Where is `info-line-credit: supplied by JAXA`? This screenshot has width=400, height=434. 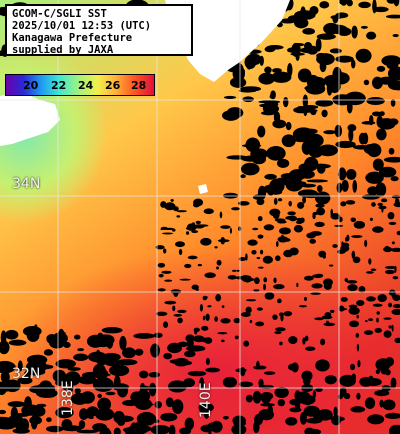
info-line-credit: supplied by JAXA is located at coordinates (63, 50).